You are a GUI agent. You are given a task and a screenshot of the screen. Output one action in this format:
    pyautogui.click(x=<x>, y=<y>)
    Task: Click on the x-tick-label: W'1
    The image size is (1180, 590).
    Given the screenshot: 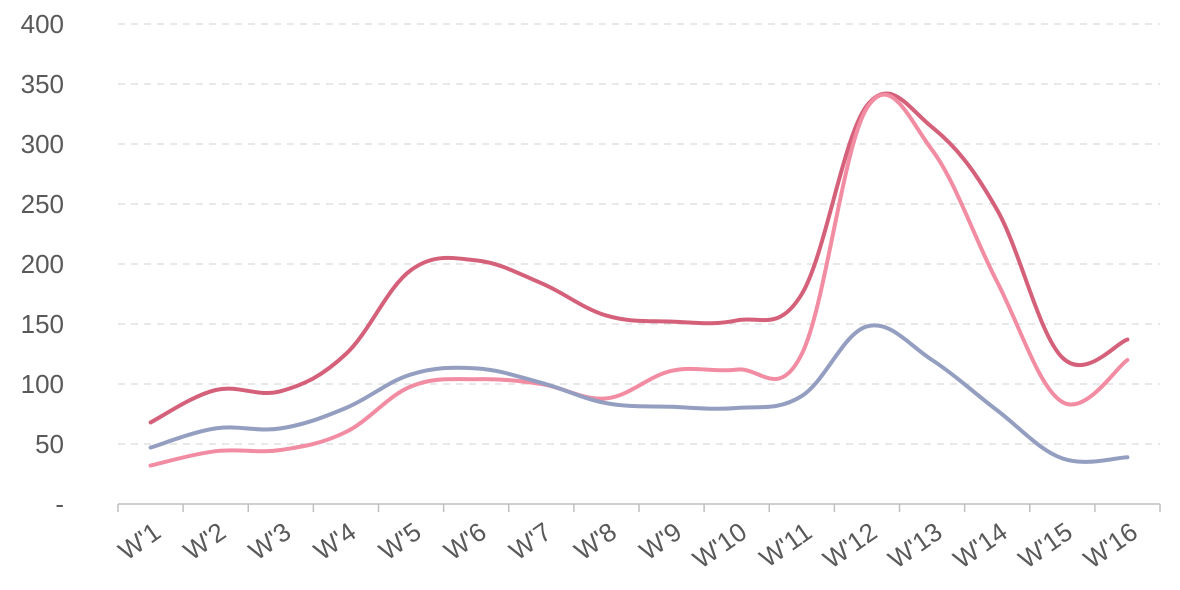 What is the action you would take?
    pyautogui.click(x=139, y=541)
    